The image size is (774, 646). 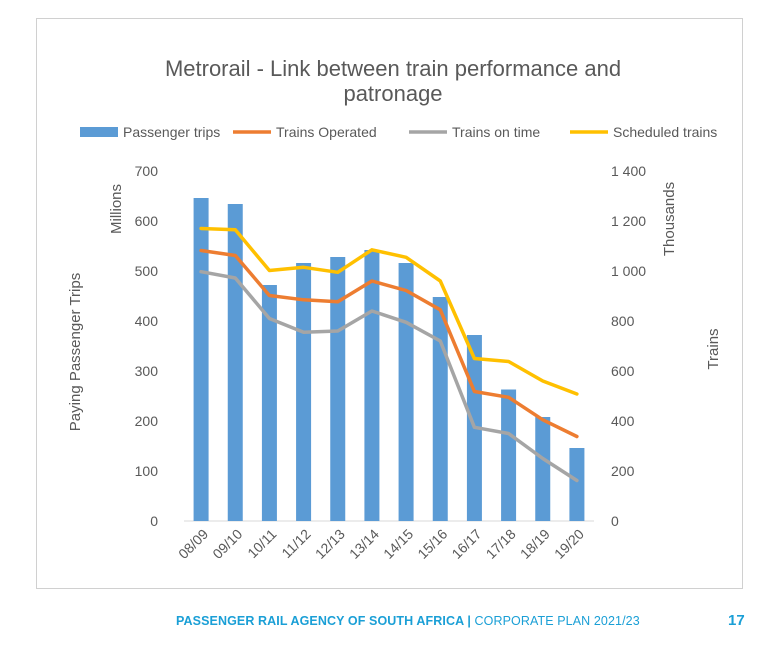 I want to click on footer-plan: CORPORATE PLAN 2021/23, so click(x=557, y=621).